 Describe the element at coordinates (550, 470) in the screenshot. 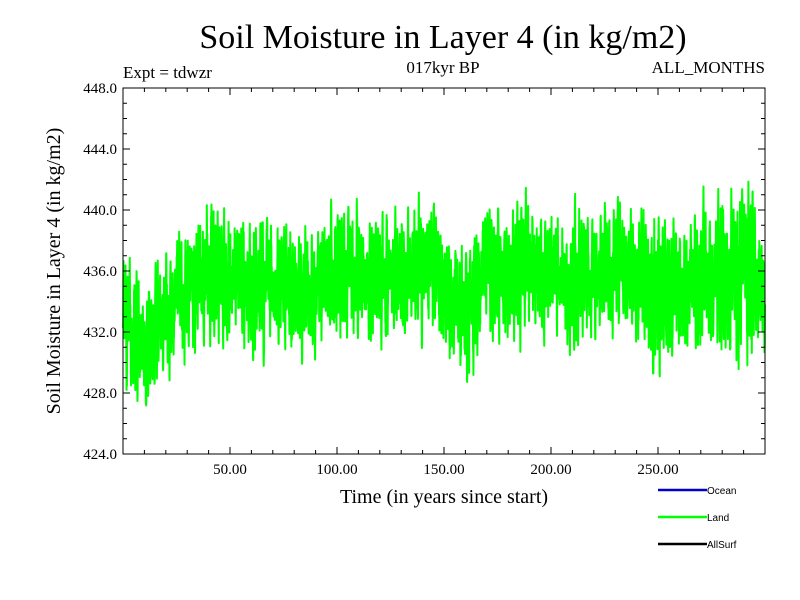

I see `x-tick-label: 200.00` at that location.